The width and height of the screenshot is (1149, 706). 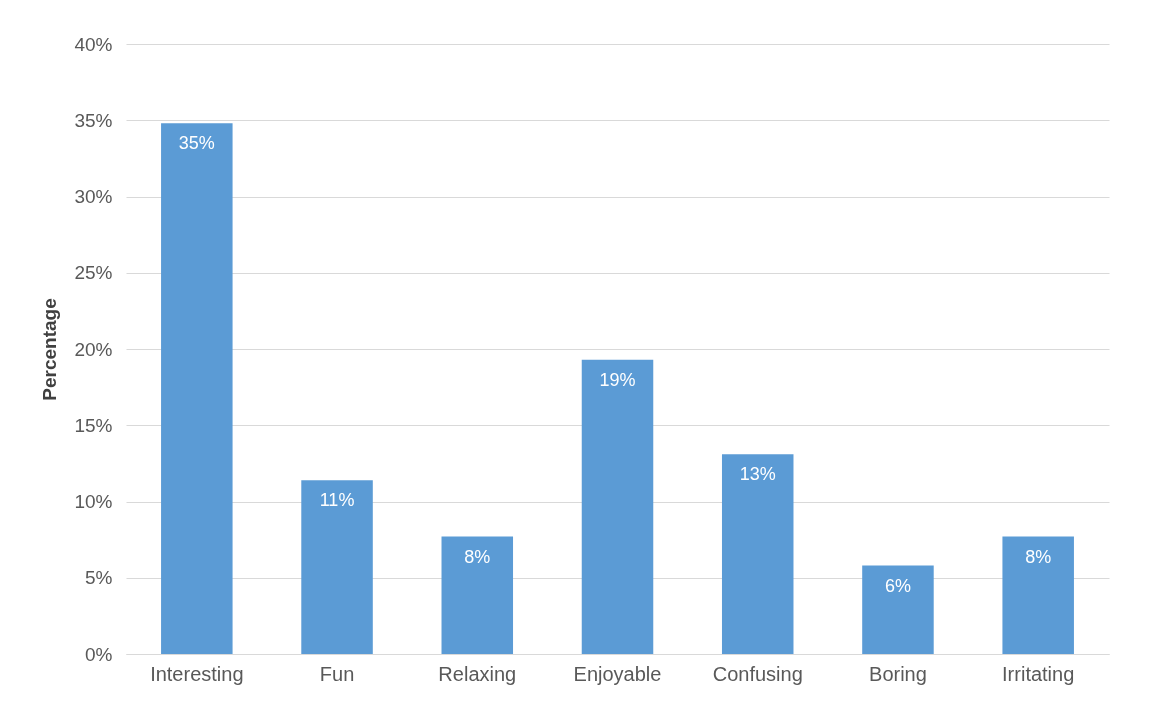 What do you see at coordinates (337, 673) in the screenshot?
I see `x-tick-label: Fun` at bounding box center [337, 673].